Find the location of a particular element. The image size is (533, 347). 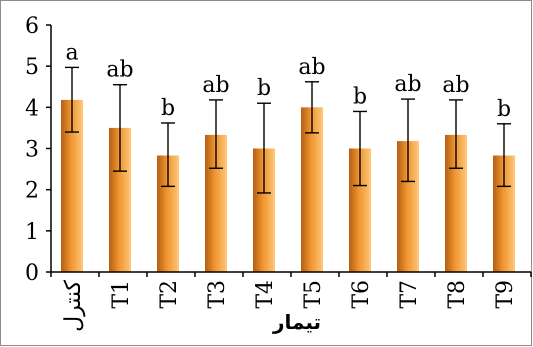

x-tick-label: T1 is located at coordinates (121, 294).